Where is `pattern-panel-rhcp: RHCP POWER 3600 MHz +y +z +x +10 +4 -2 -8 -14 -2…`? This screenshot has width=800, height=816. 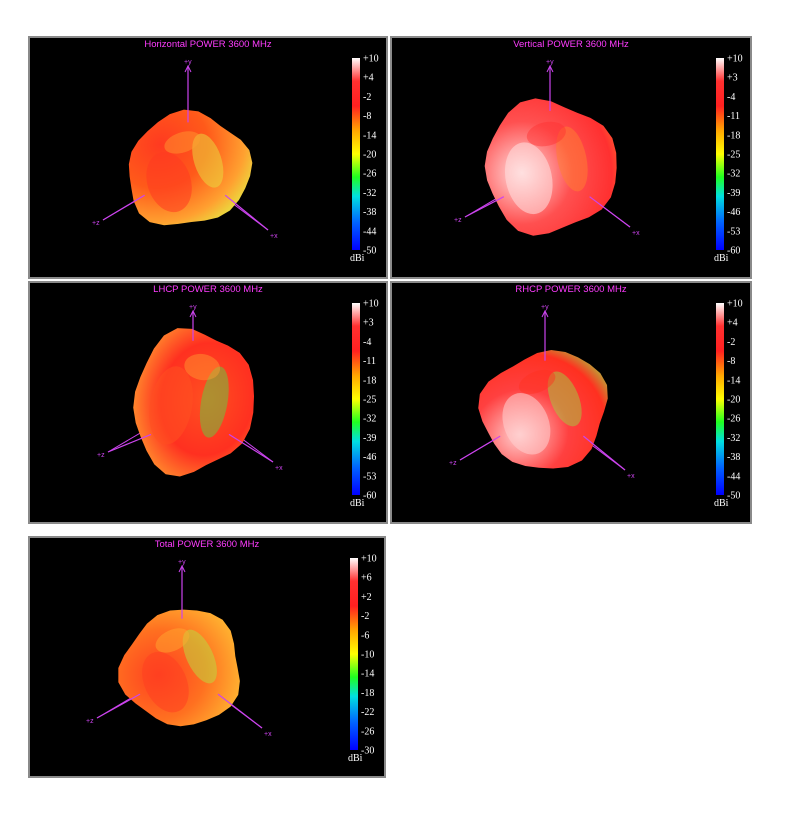
pattern-panel-rhcp: RHCP POWER 3600 MHz +y +z +x +10 +4 -2 -8 -14 -2… is located at coordinates (571, 402).